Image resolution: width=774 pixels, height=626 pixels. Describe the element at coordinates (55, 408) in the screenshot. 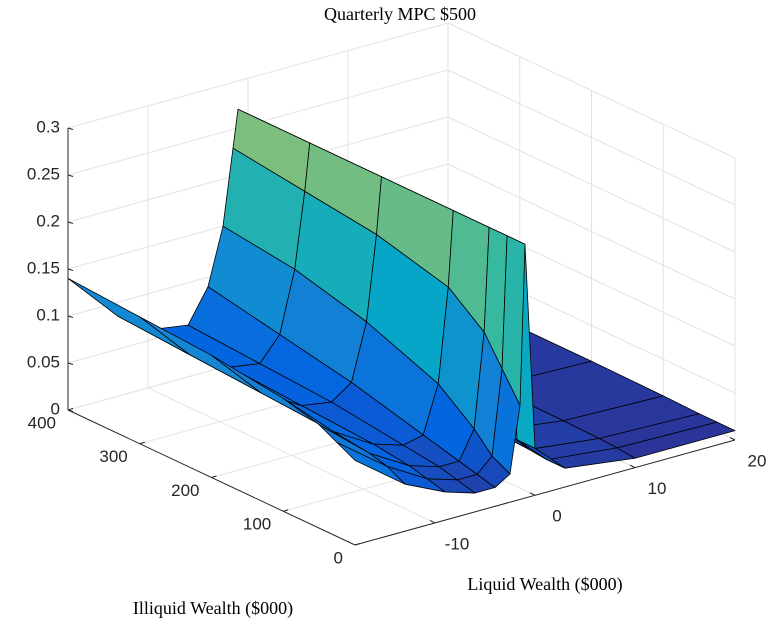

I see `z-tick-label: 0` at that location.